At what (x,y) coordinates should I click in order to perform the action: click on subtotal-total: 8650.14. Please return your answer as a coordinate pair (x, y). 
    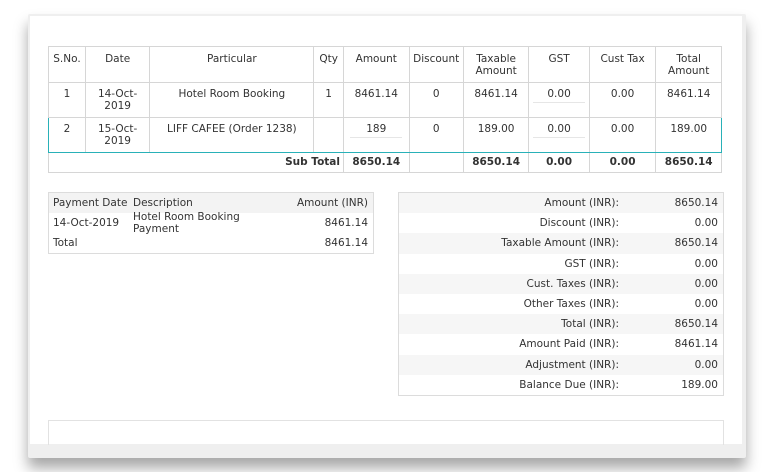
    Looking at the image, I should click on (688, 162).